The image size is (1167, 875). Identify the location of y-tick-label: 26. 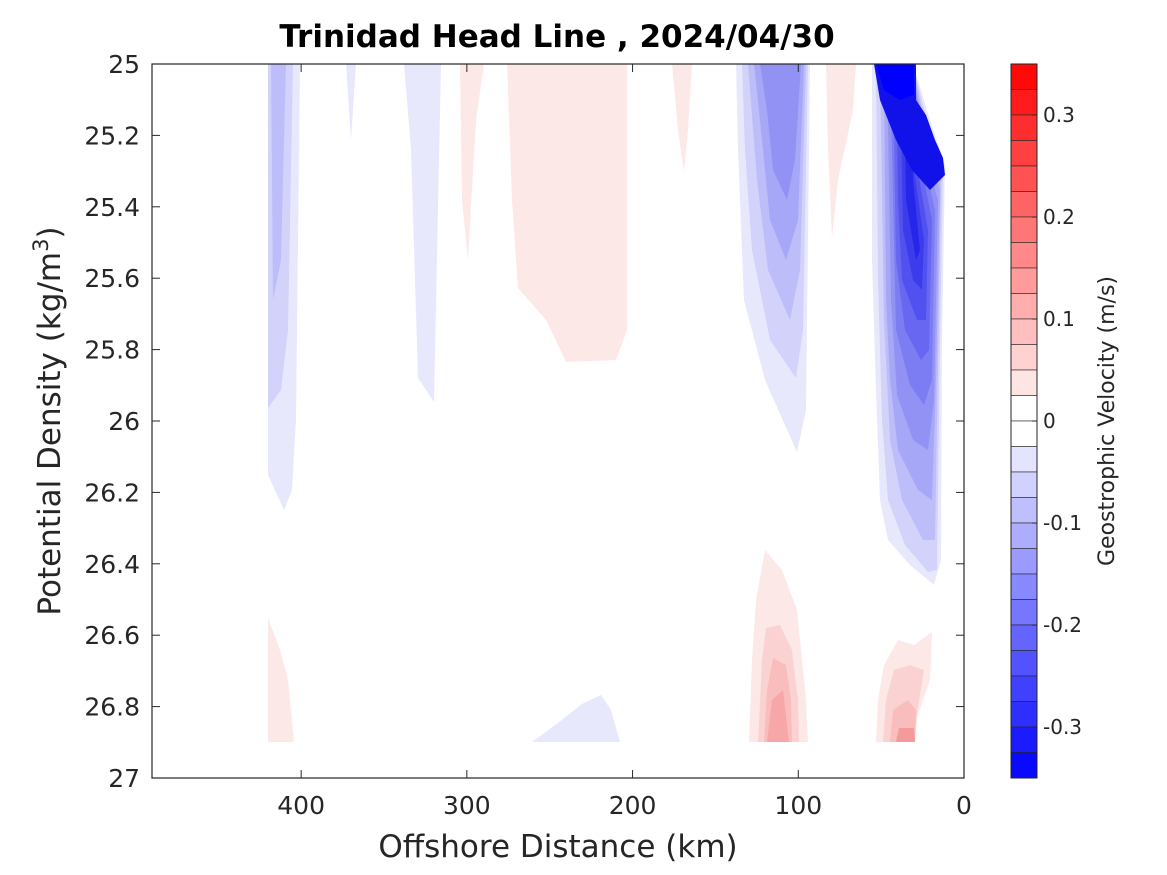
(124, 421).